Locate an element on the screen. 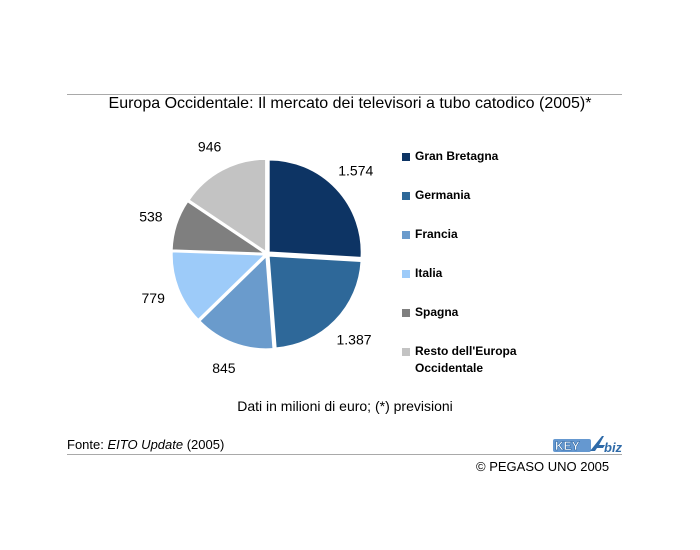  pie-data-label: 946 is located at coordinates (210, 146).